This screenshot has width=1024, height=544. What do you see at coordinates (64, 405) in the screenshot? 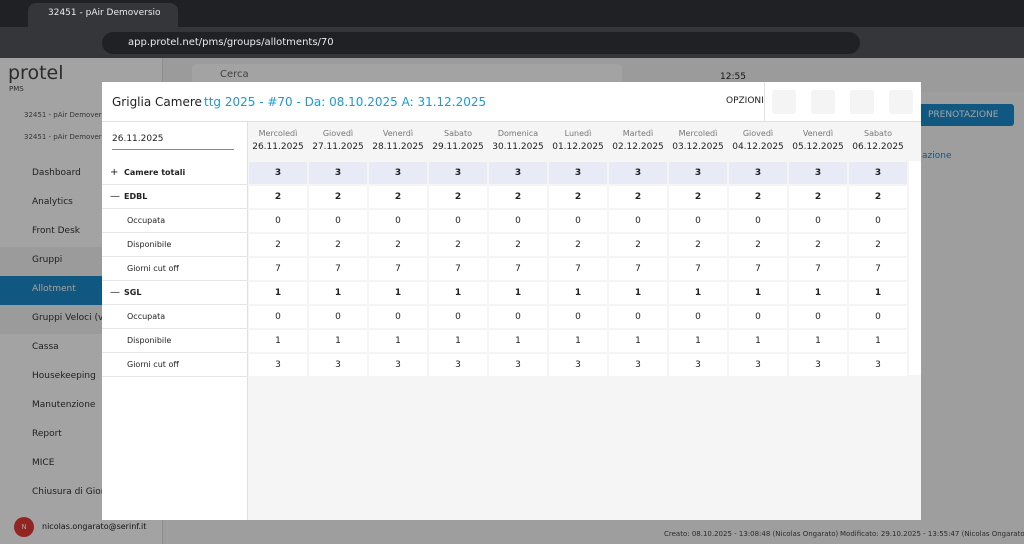
I see `nav-item: Manutenzione` at bounding box center [64, 405].